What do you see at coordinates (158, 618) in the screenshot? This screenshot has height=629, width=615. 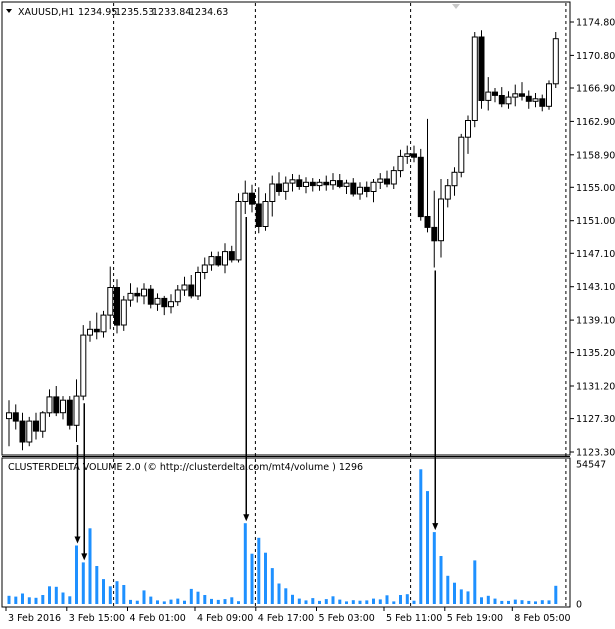 I see `time-tick-label: 4 Feb 01:00` at bounding box center [158, 618].